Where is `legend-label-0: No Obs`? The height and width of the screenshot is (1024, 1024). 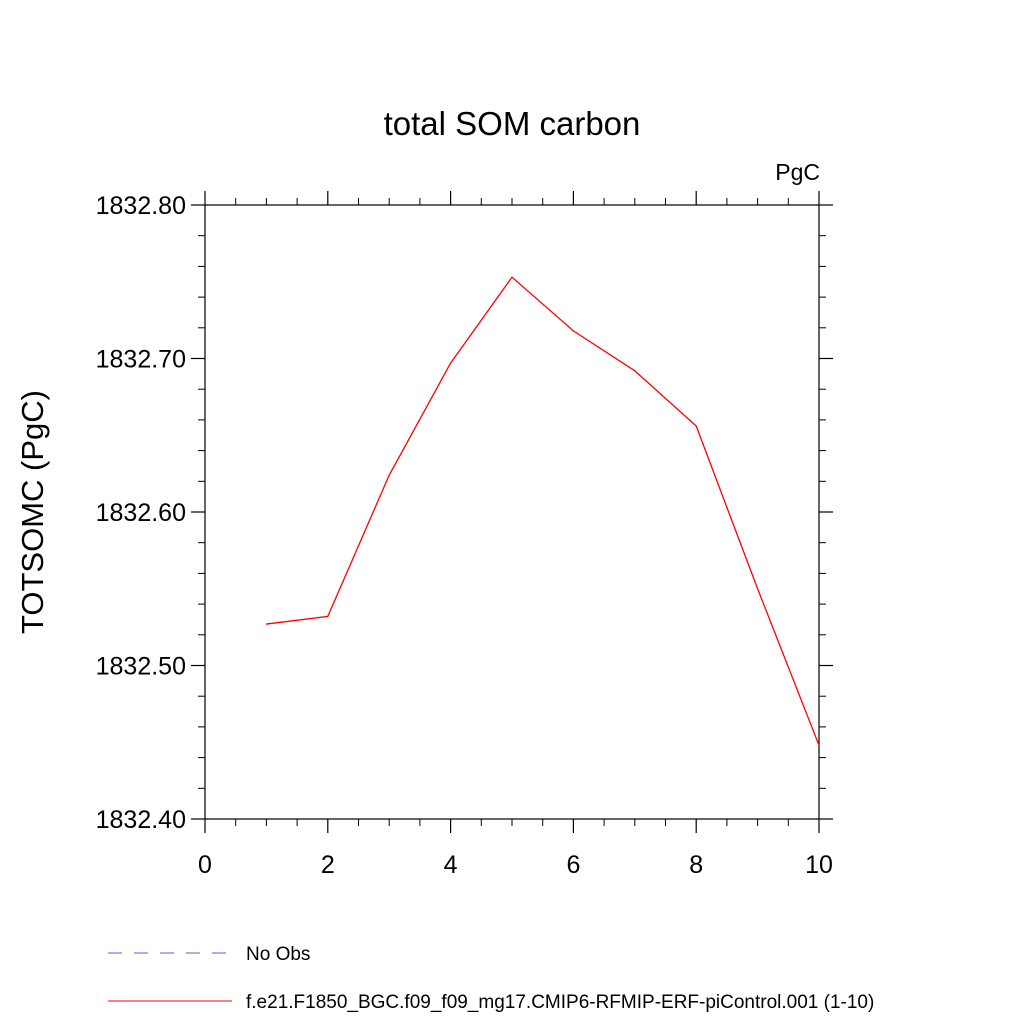
legend-label-0: No Obs is located at coordinates (278, 954).